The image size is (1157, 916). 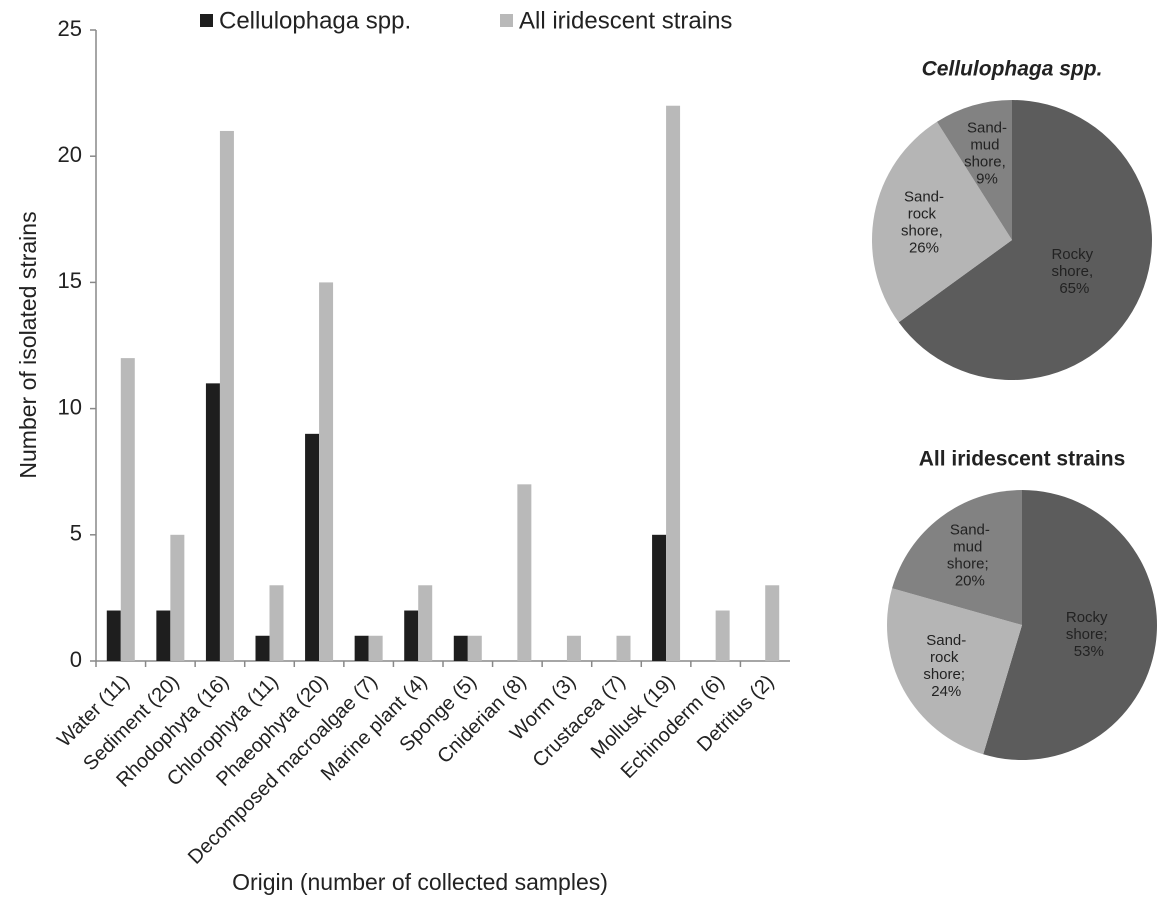 I want to click on pie-label: Sand-mud shore, 9%, so click(x=987, y=153).